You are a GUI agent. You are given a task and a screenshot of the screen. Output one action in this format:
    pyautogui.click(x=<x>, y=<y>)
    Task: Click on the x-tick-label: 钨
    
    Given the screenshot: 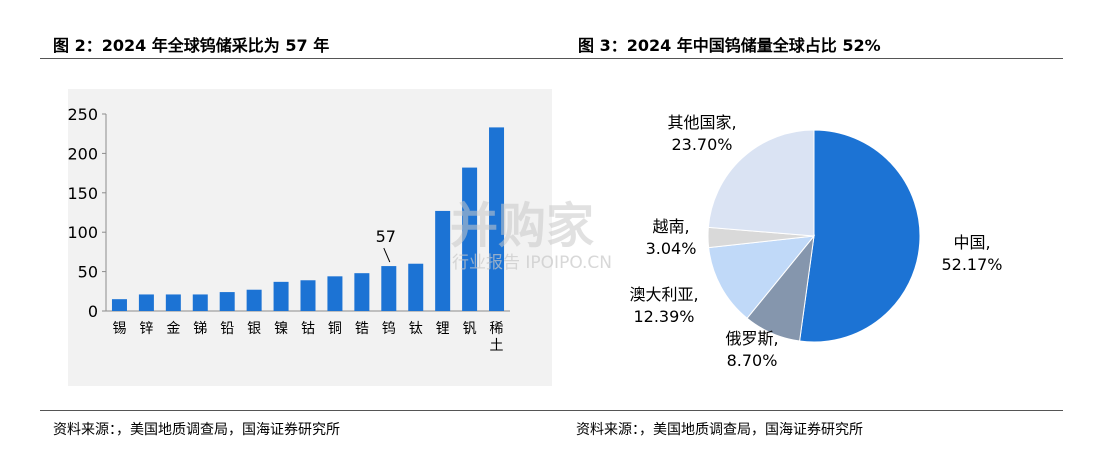 What is the action you would take?
    pyautogui.click(x=389, y=329)
    